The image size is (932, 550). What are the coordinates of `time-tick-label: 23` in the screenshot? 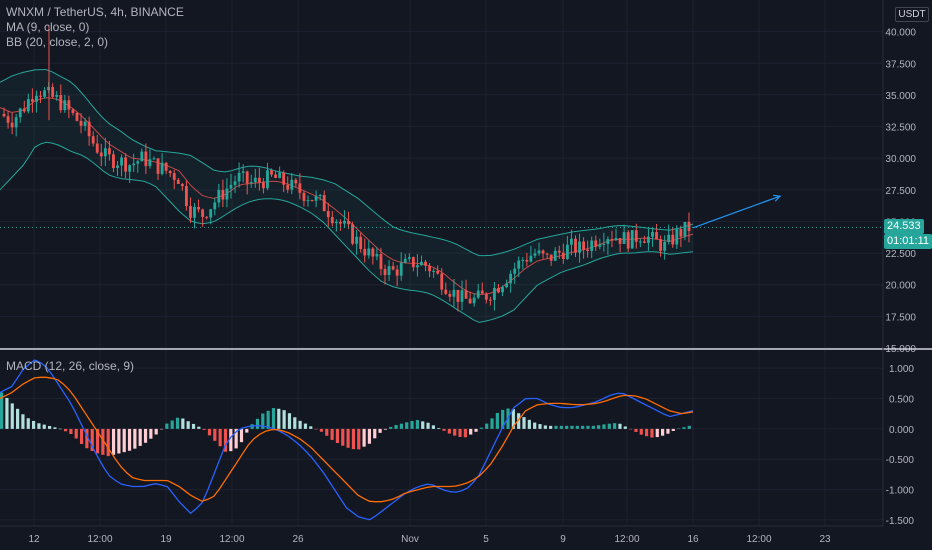 It's located at (825, 539).